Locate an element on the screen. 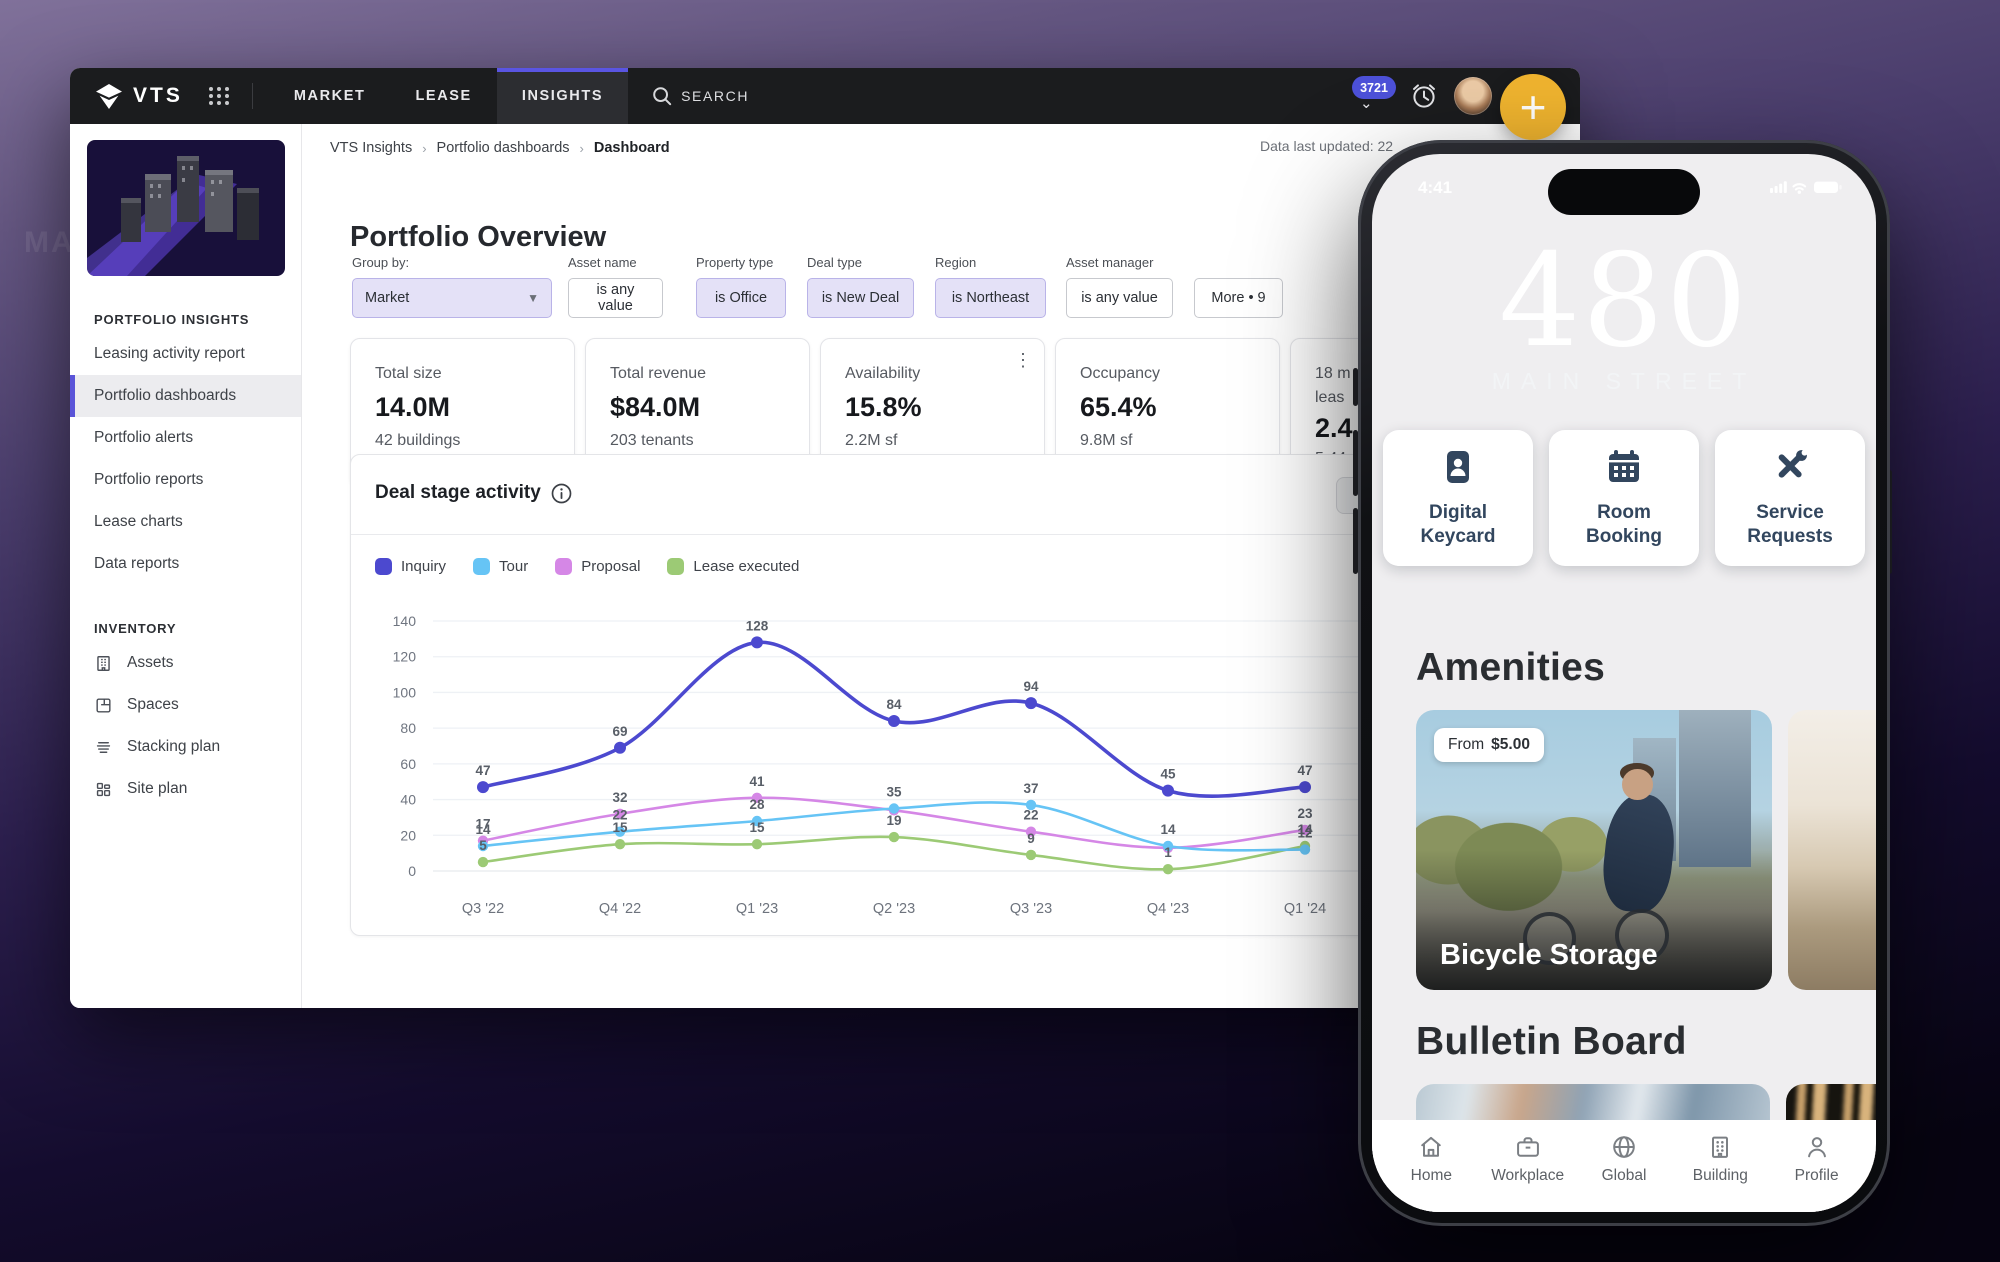  sidebar-item-portfolio-reports: Portfolio reports is located at coordinates (149, 479).